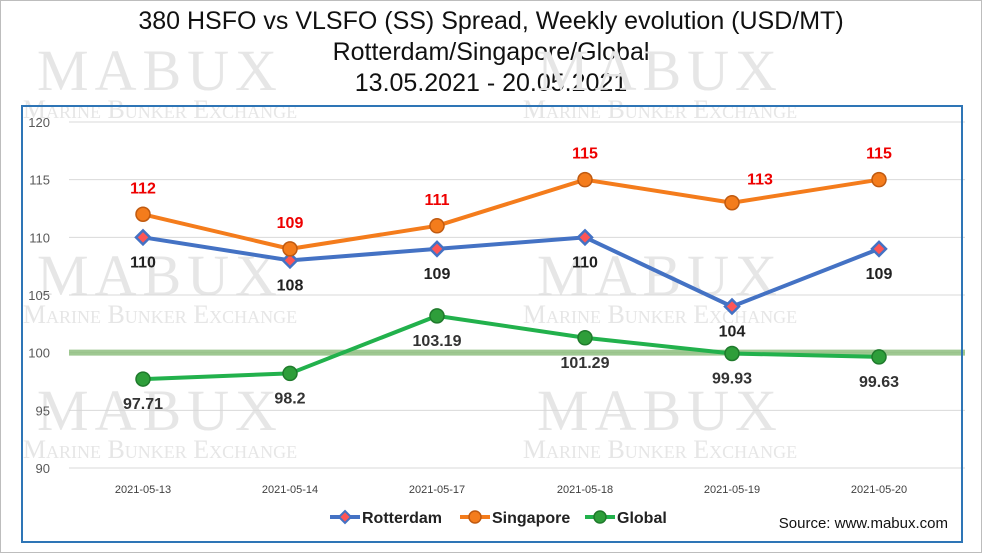 Image resolution: width=982 pixels, height=553 pixels. I want to click on data-label-rotterdam: 104, so click(732, 332).